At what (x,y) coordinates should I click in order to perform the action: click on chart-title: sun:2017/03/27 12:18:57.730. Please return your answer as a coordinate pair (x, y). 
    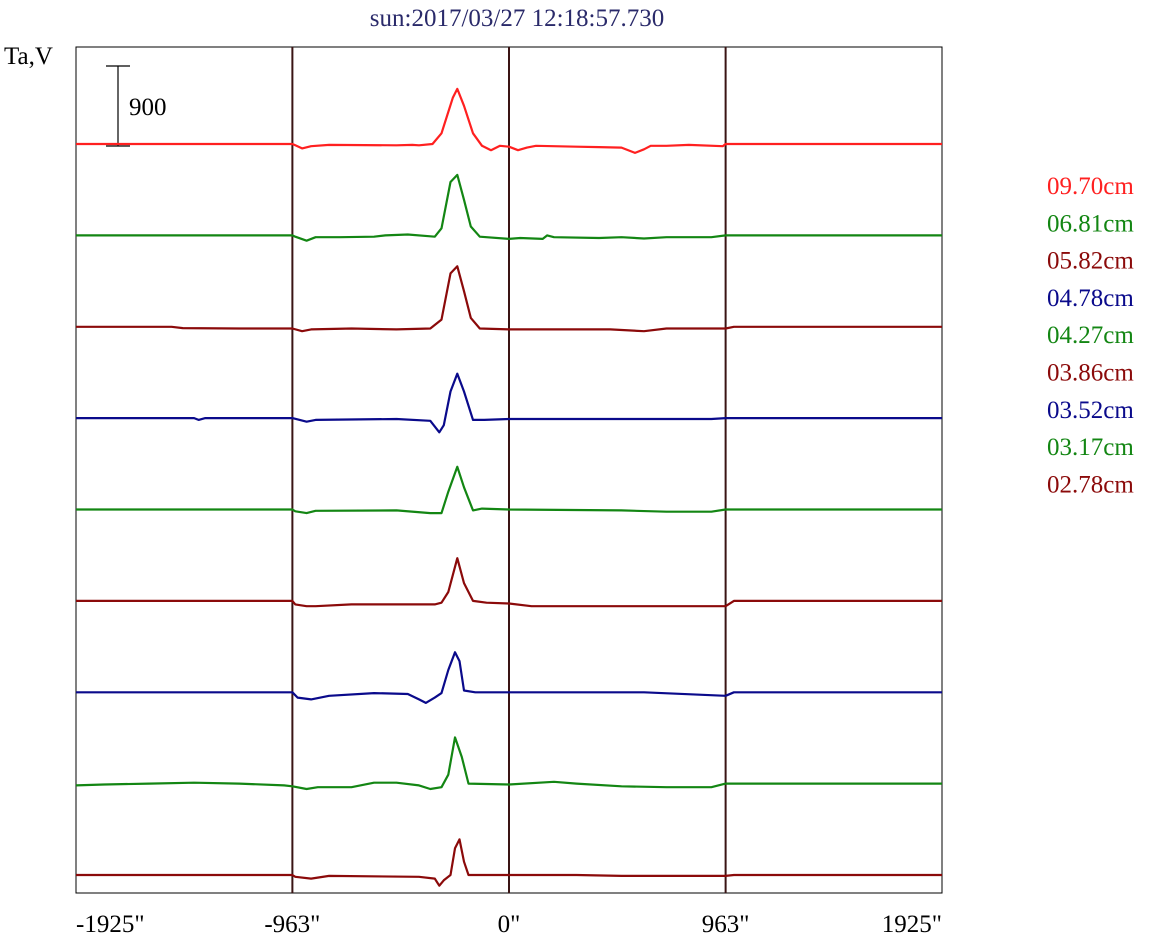
    Looking at the image, I should click on (517, 18).